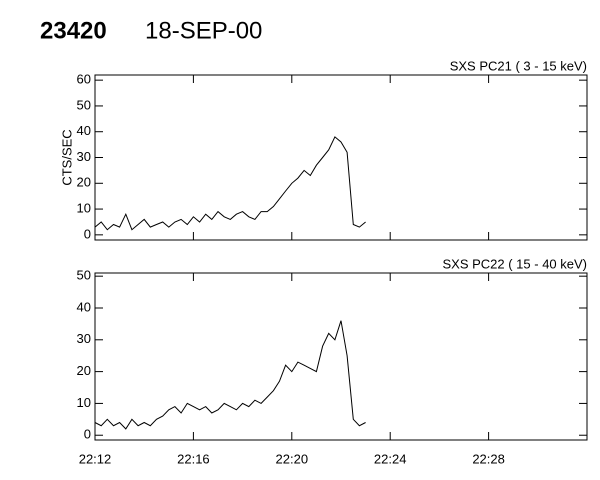 This screenshot has width=600, height=480. Describe the element at coordinates (390, 458) in the screenshot. I see `x-tick-label: 22:24` at that location.